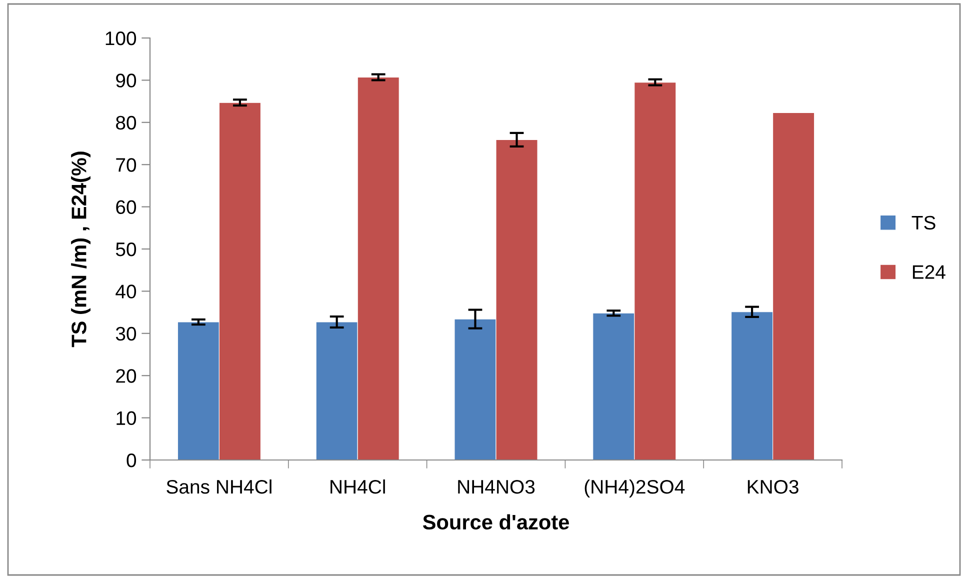 The image size is (966, 579). Describe the element at coordinates (126, 165) in the screenshot. I see `y-tick-label: 70` at that location.